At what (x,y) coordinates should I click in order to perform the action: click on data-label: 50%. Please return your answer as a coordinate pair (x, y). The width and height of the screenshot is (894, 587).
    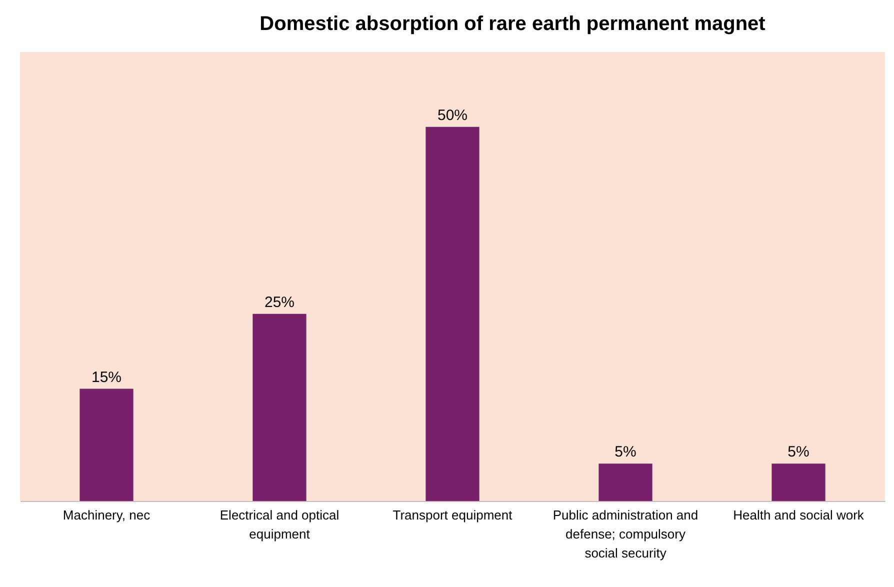
    Looking at the image, I should click on (452, 115).